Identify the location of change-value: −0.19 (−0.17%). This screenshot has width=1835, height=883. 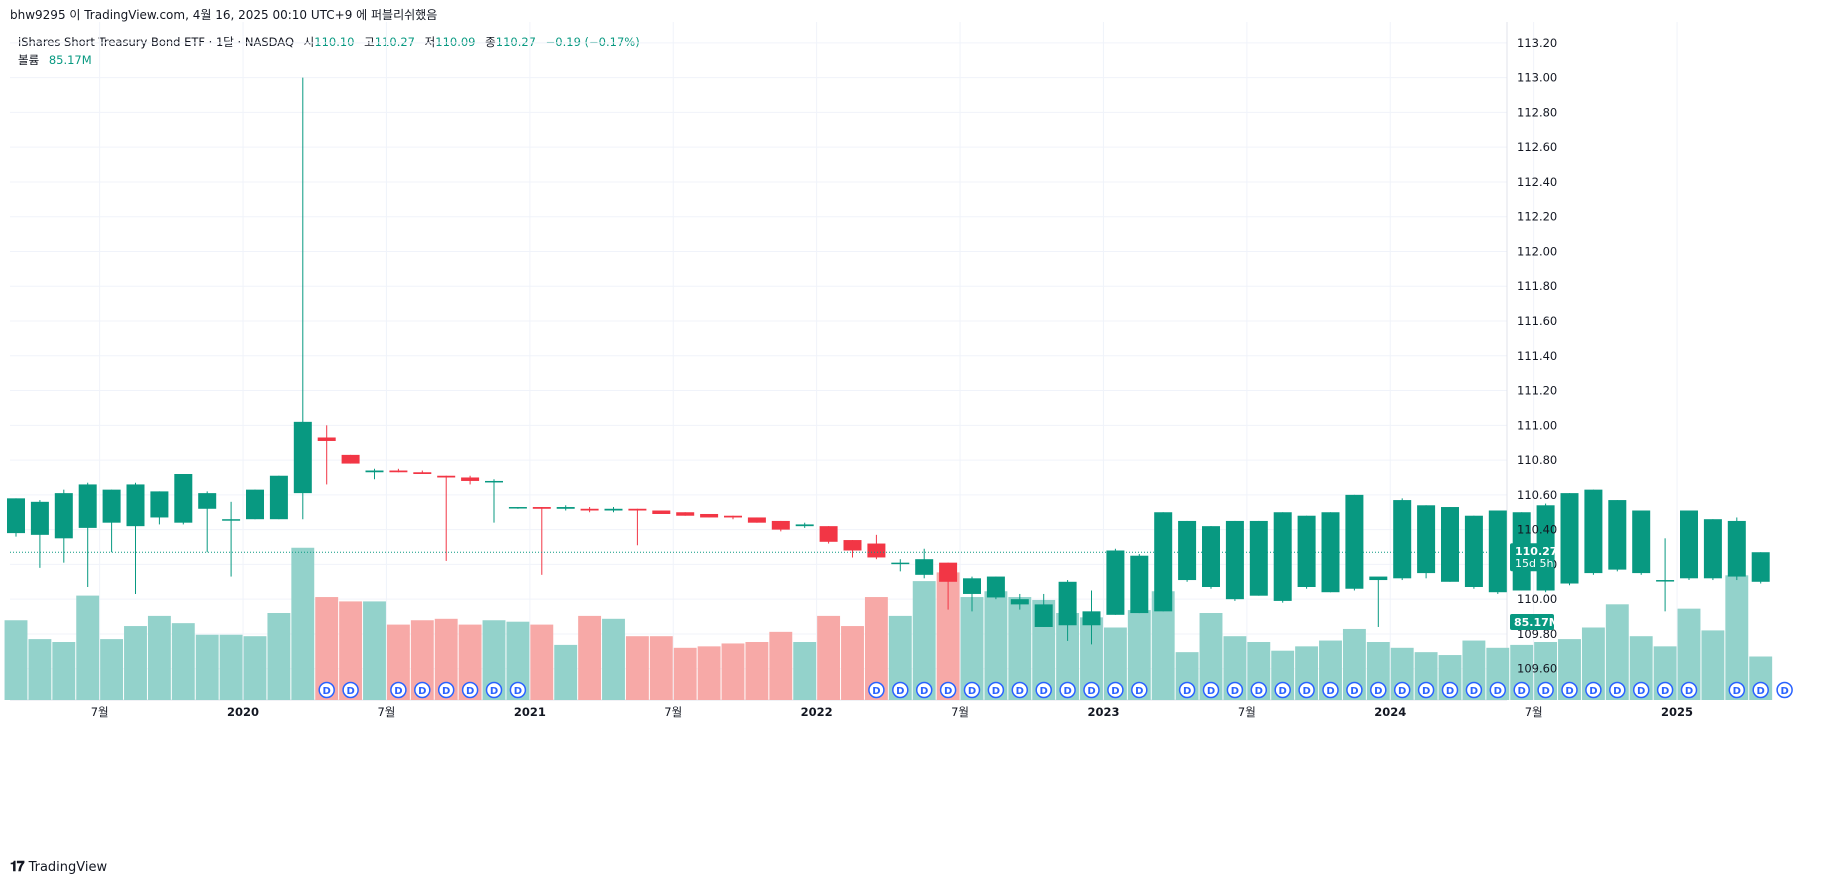
(592, 42).